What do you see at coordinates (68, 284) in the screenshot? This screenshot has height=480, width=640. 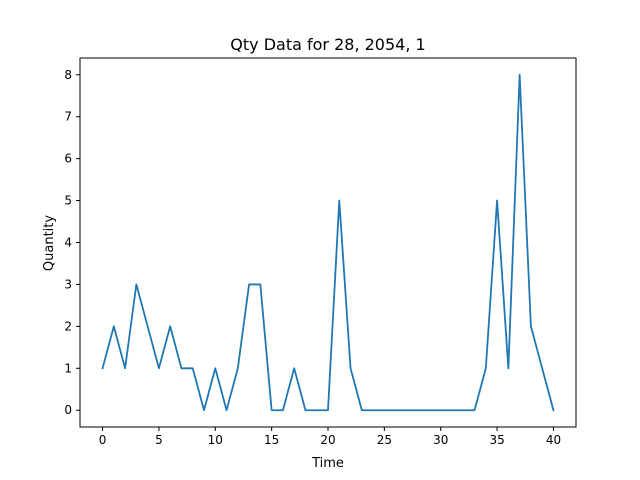 I see `y-tick-label: 3` at bounding box center [68, 284].